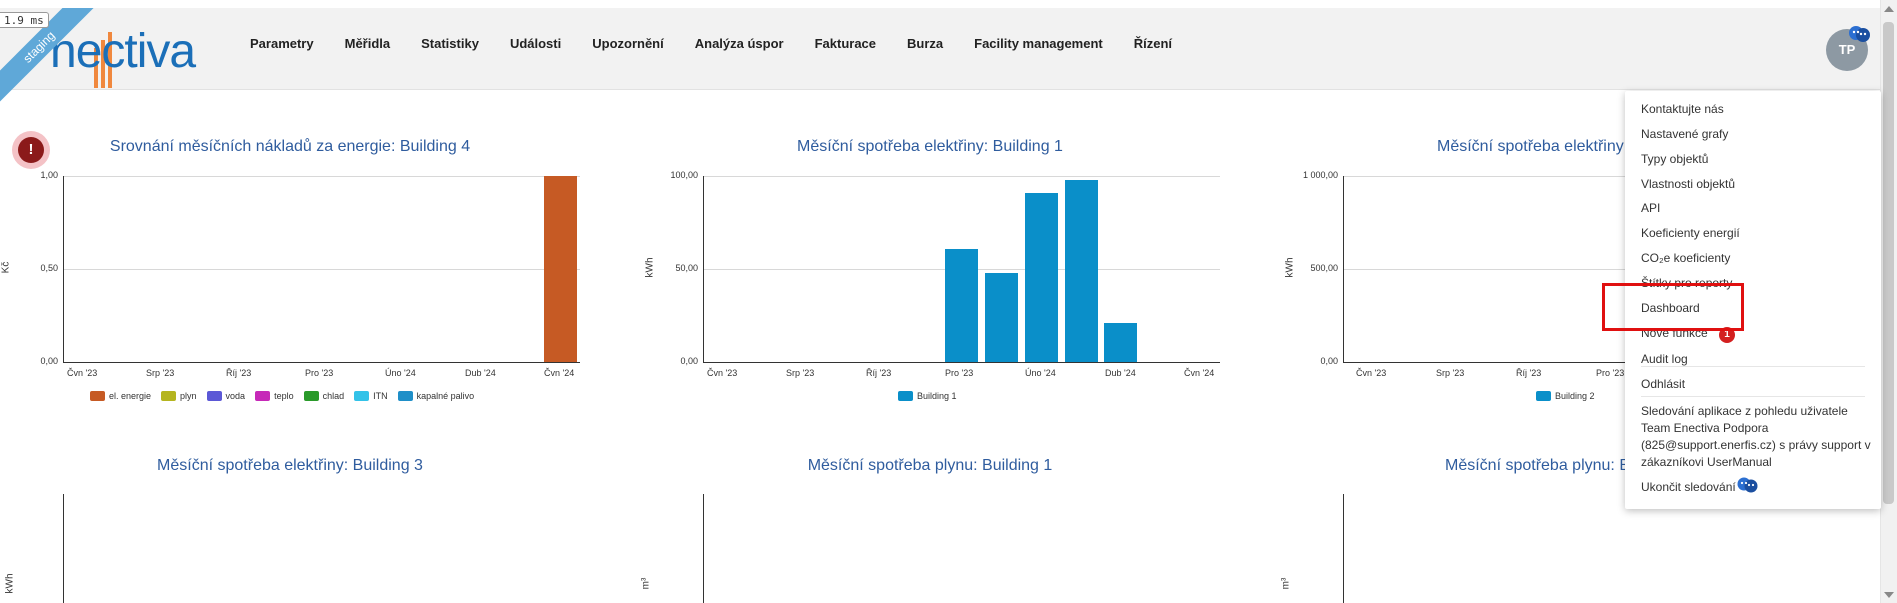 The height and width of the screenshot is (603, 1897). What do you see at coordinates (103, 60) in the screenshot?
I see `logo-mark-icon` at bounding box center [103, 60].